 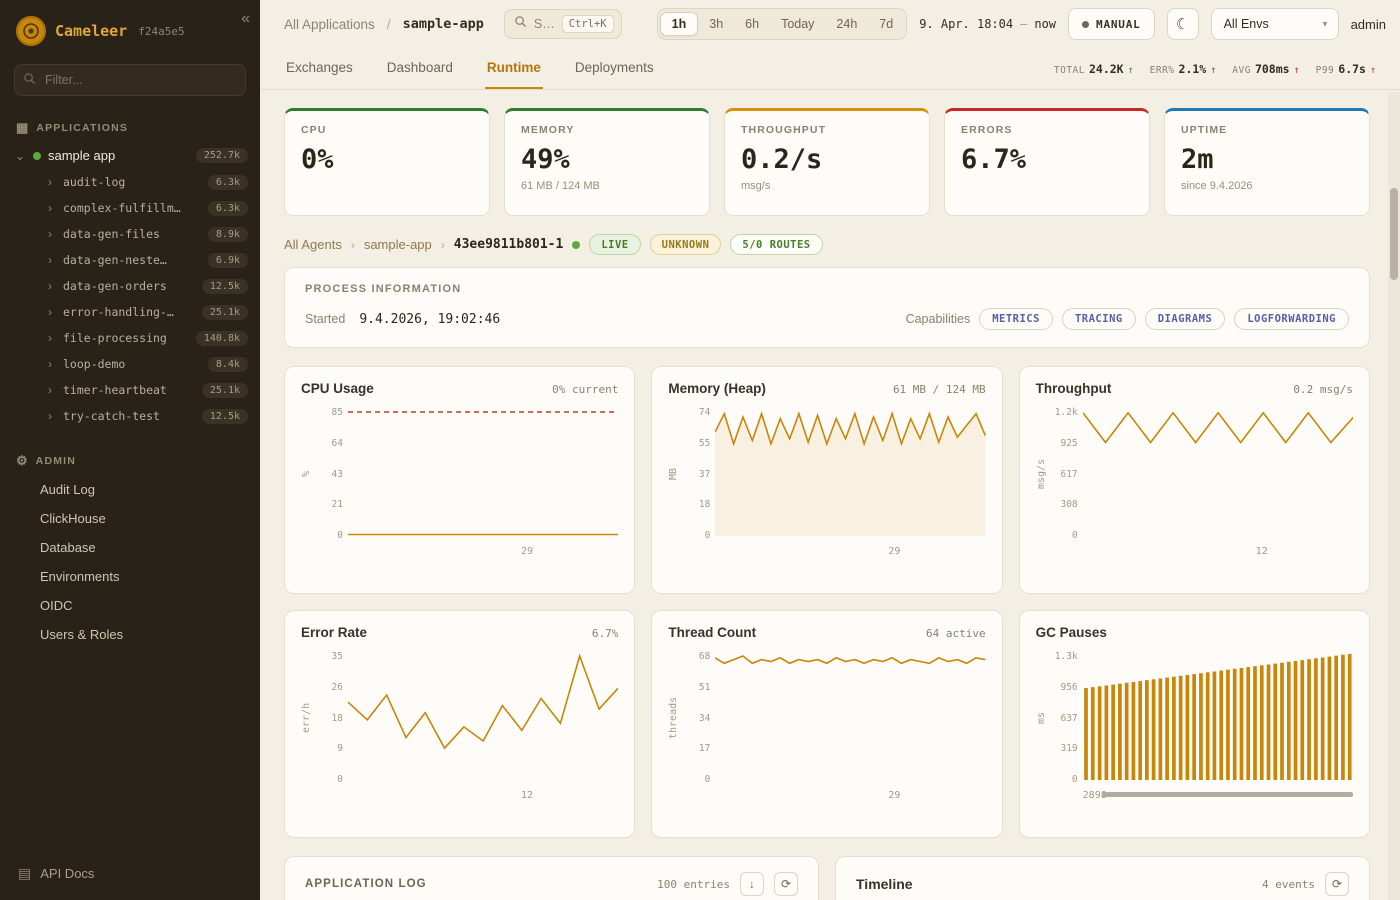 I want to click on tab-dashboard: Dashboard, so click(x=419, y=67).